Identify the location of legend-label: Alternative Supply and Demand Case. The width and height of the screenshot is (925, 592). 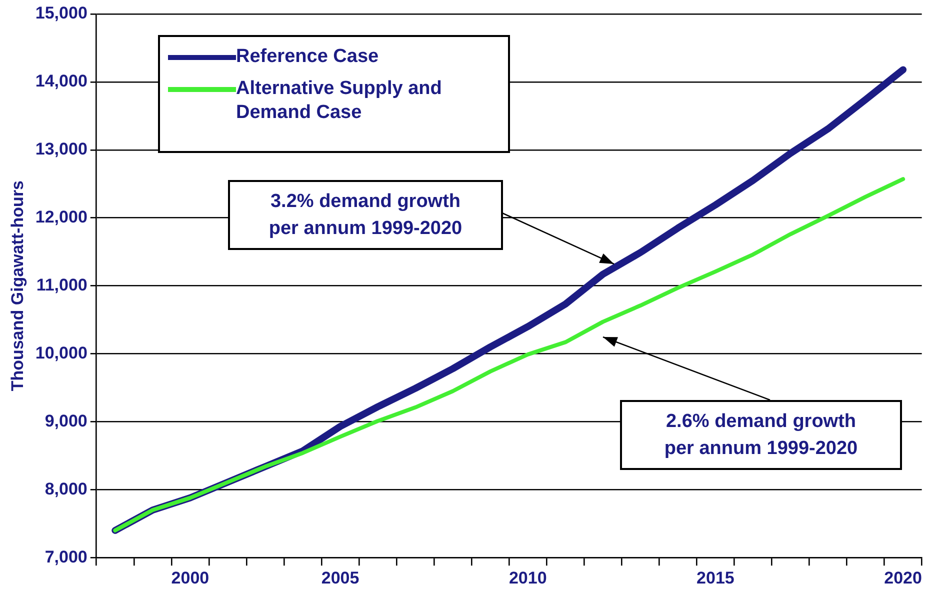
(339, 101).